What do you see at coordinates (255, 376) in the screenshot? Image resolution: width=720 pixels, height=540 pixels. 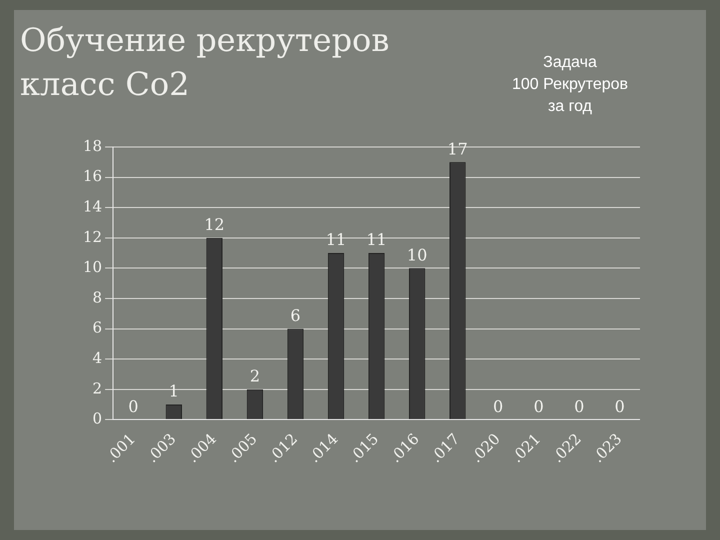 I see `data-label: 2` at bounding box center [255, 376].